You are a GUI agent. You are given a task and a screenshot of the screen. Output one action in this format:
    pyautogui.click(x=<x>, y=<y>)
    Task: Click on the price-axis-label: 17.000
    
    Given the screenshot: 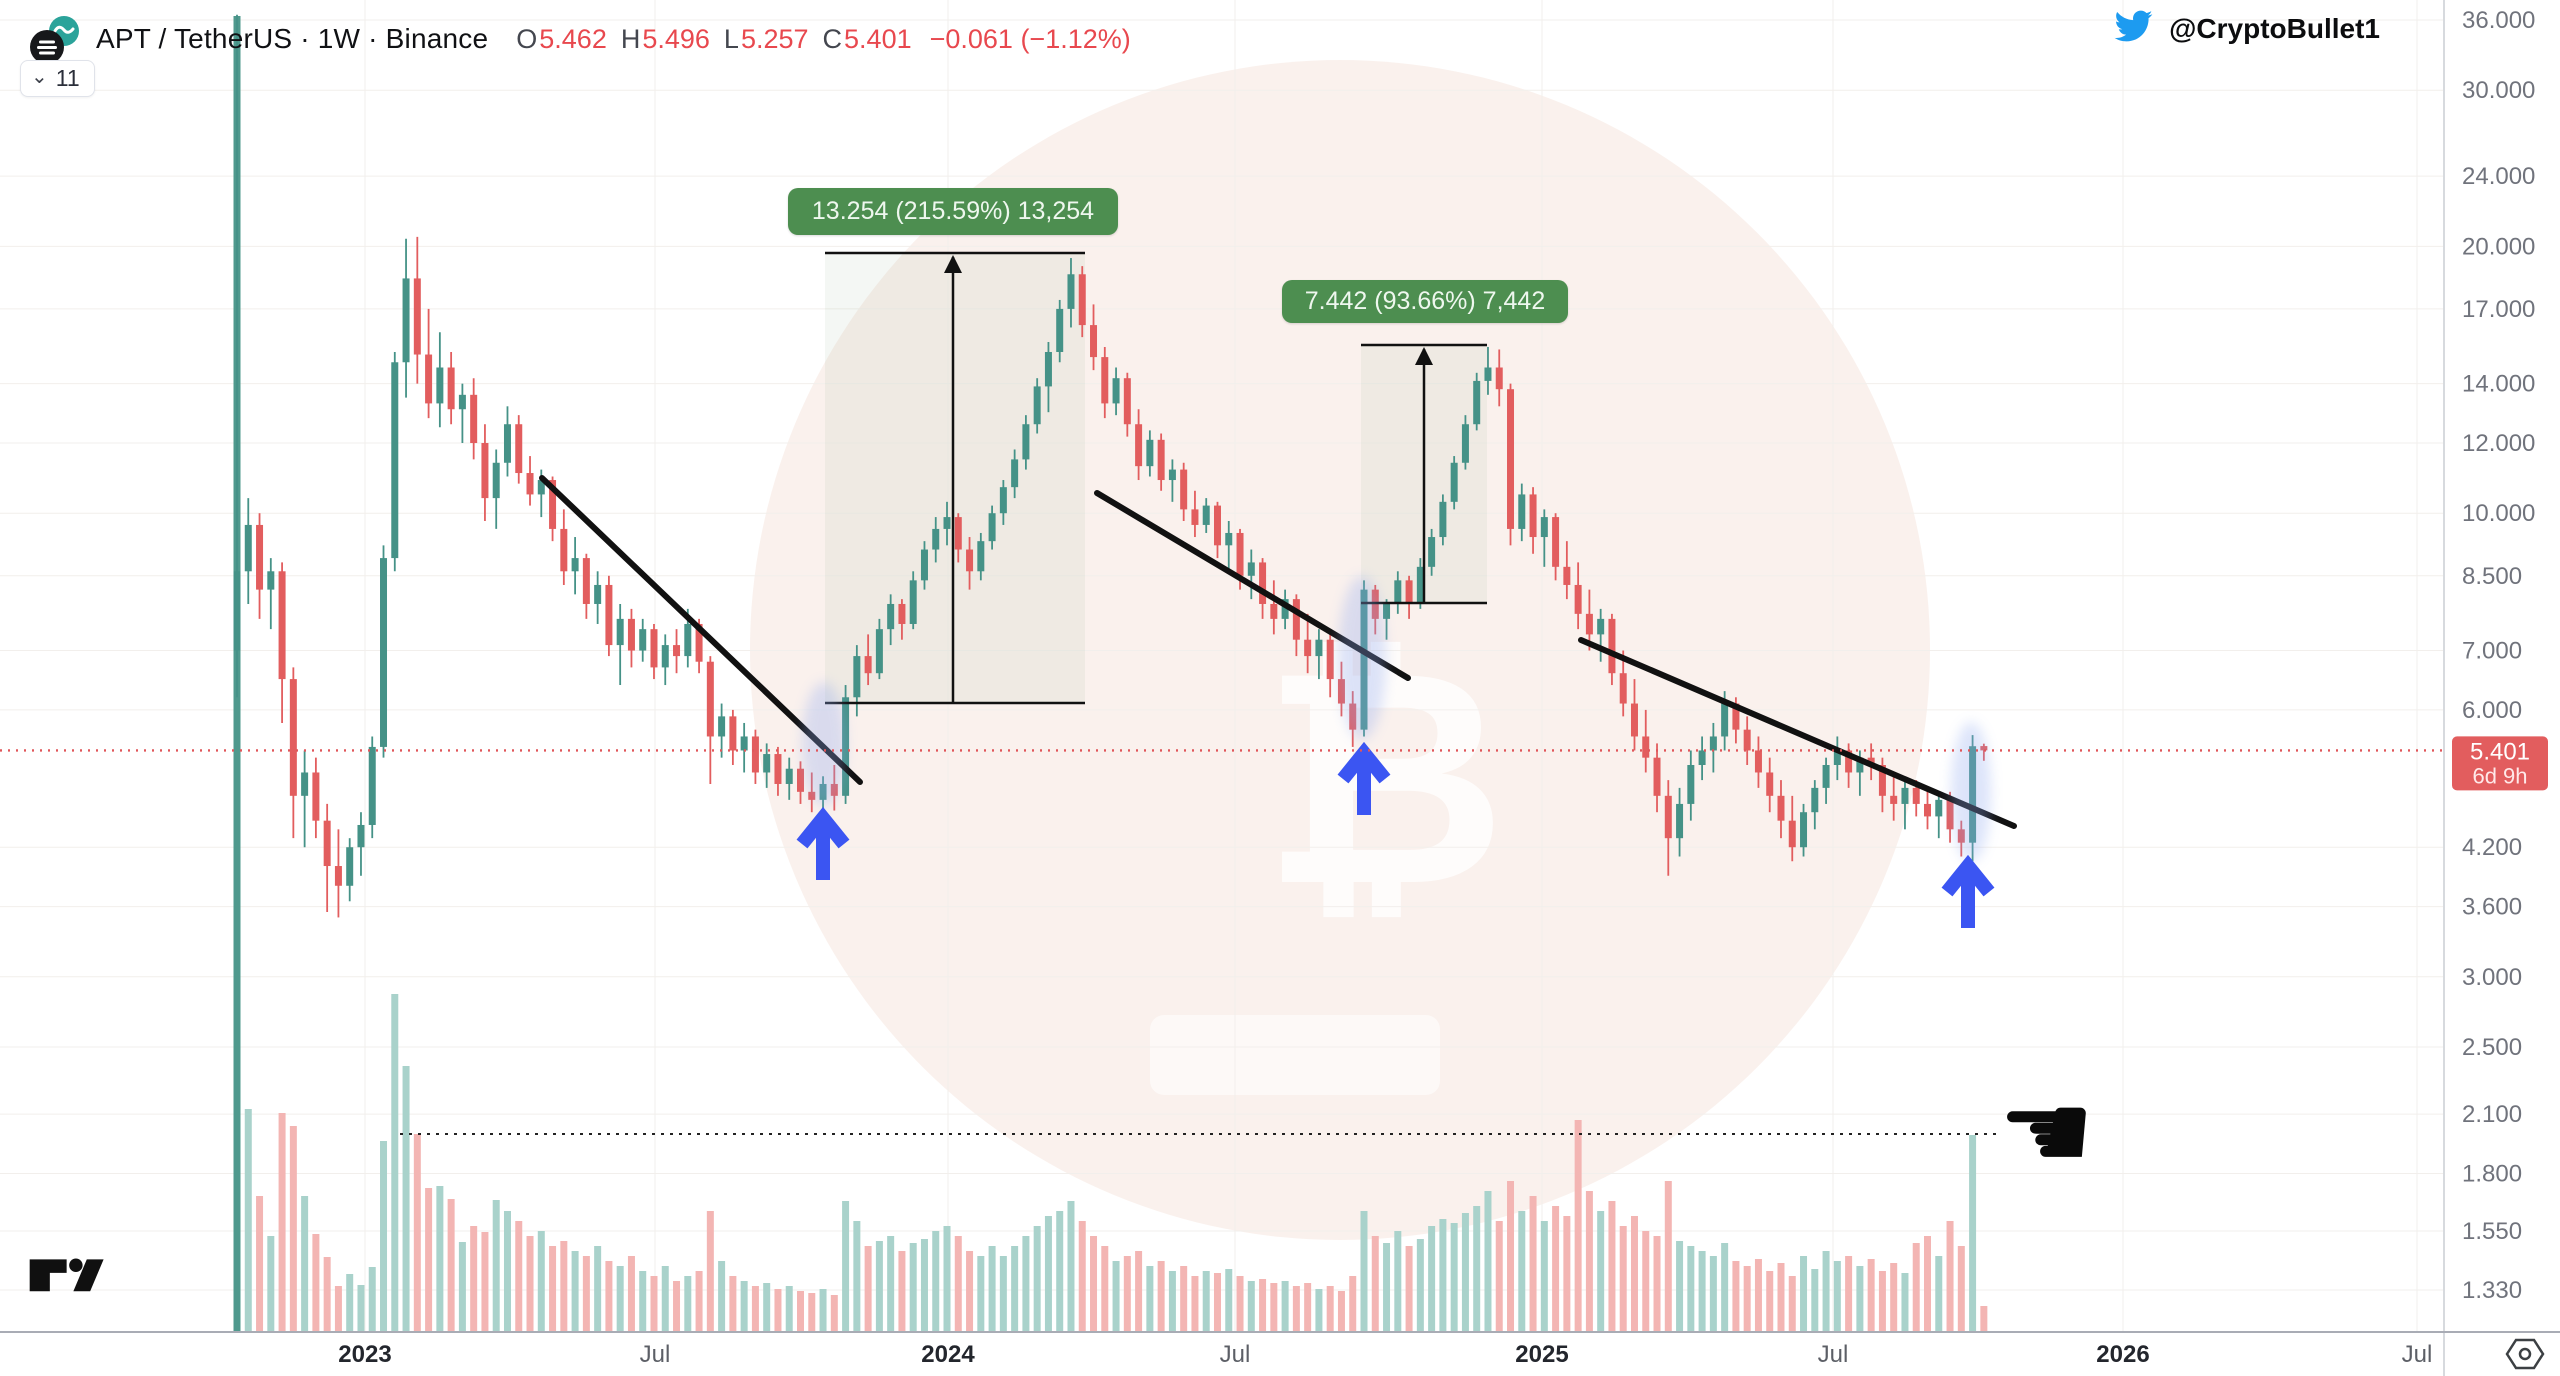 What is the action you would take?
    pyautogui.click(x=2498, y=309)
    